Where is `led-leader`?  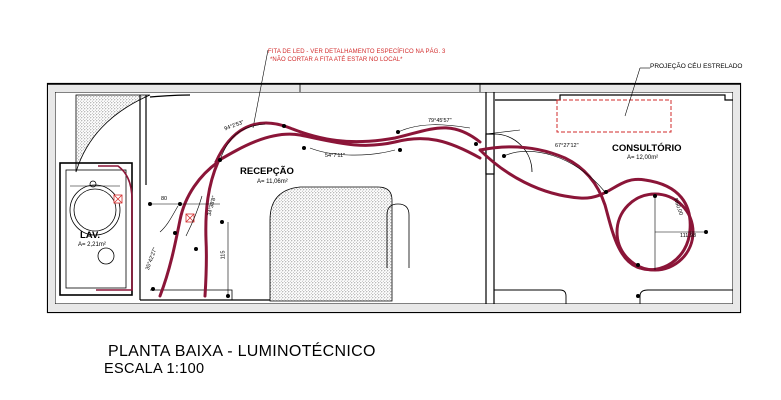
led-leader is located at coordinates (260, 89).